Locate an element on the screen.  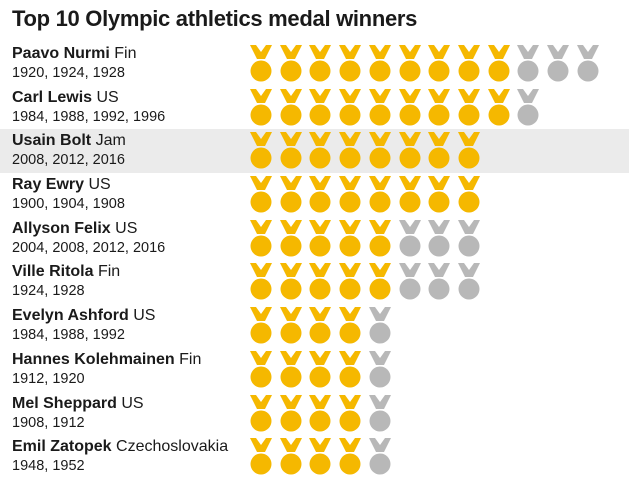
table-row: Evelyn Ashford US 1984, 1988, 1992 is located at coordinates (314, 326).